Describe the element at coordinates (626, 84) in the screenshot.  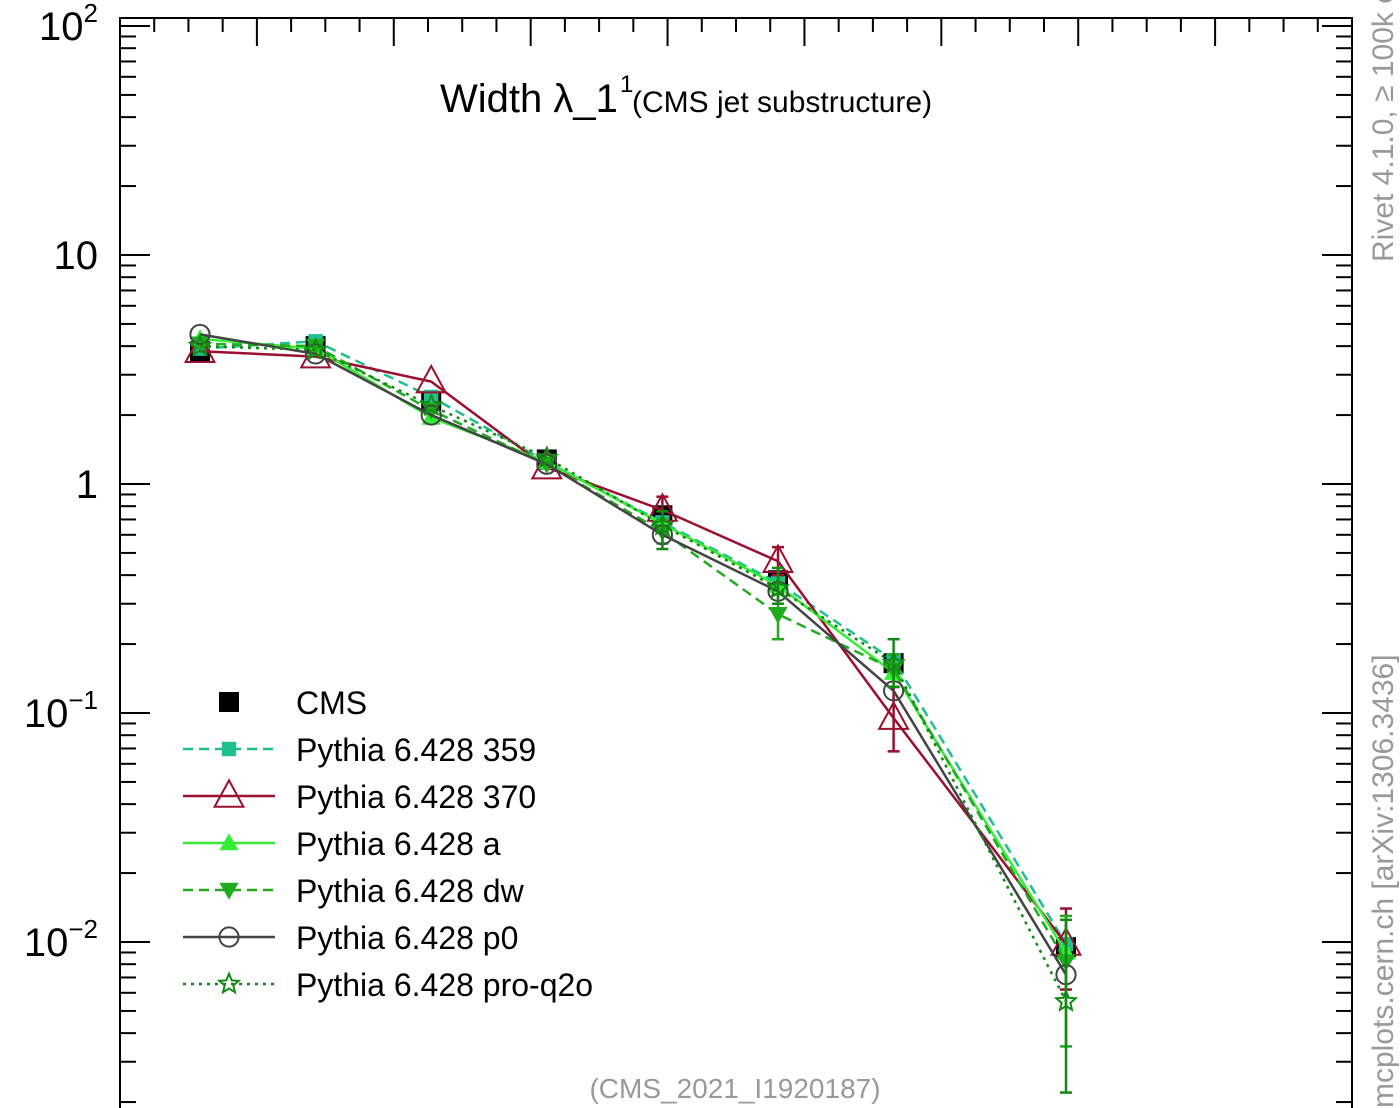
I see `chart-title-superscript: 1` at that location.